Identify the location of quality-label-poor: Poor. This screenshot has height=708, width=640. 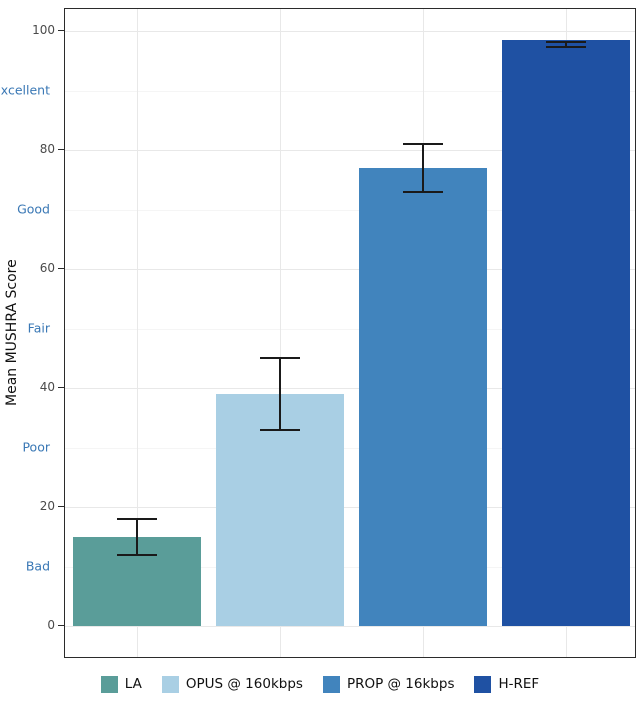
(36, 446).